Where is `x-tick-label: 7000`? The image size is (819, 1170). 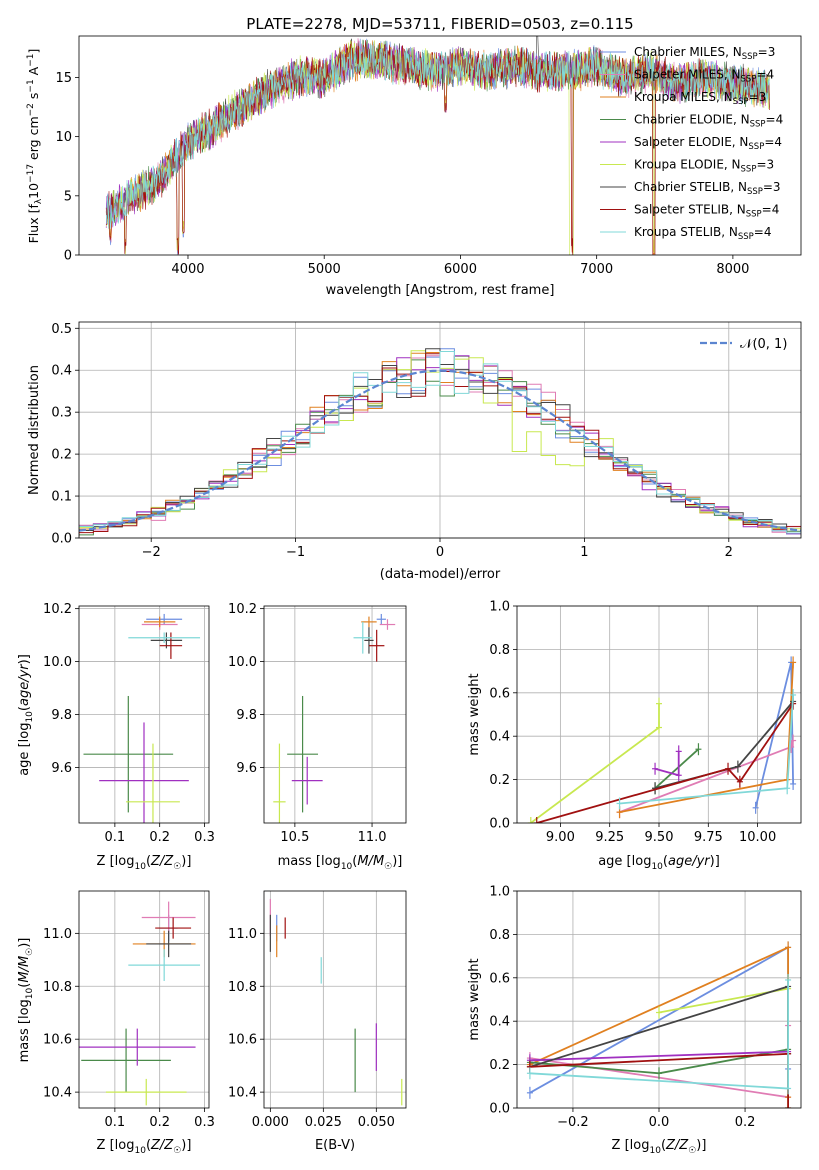 x-tick-label: 7000 is located at coordinates (596, 269).